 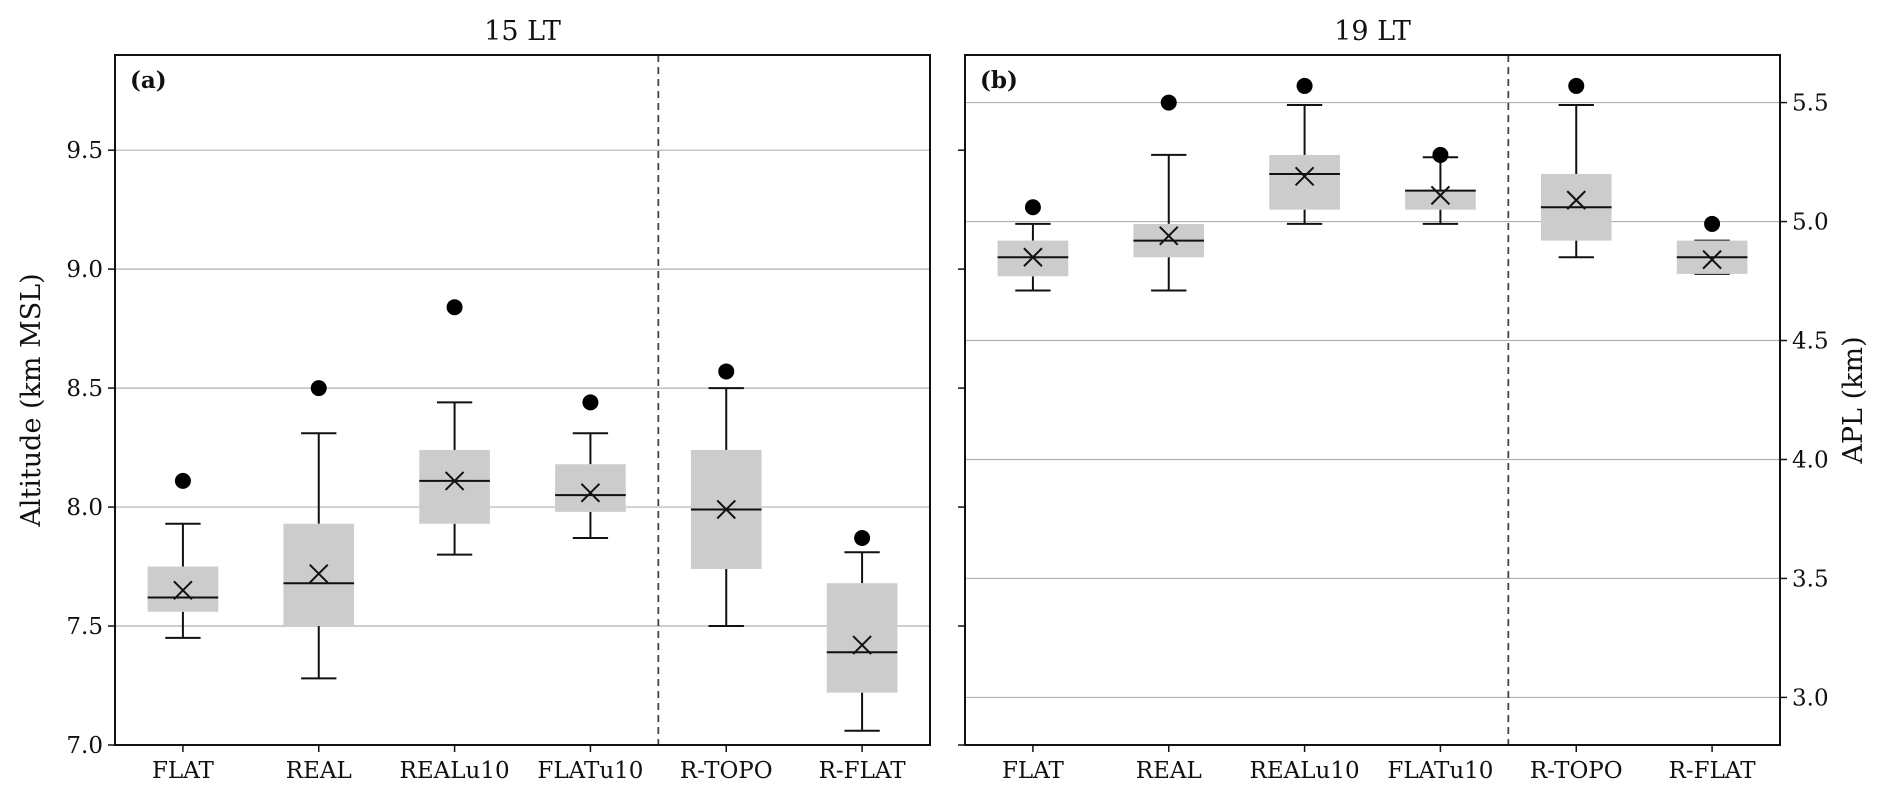 I want to click on y-tick-label: 3.5, so click(x=1810, y=579).